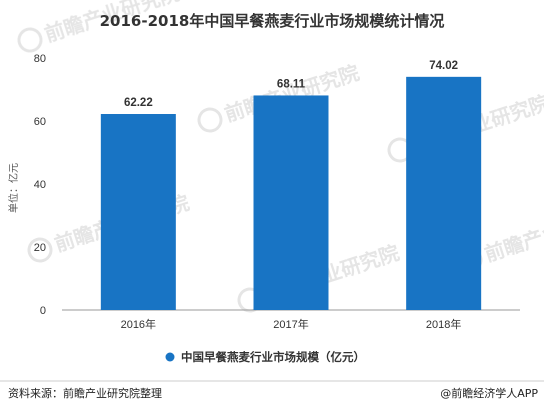  I want to click on data-label: 74.02, so click(443, 66).